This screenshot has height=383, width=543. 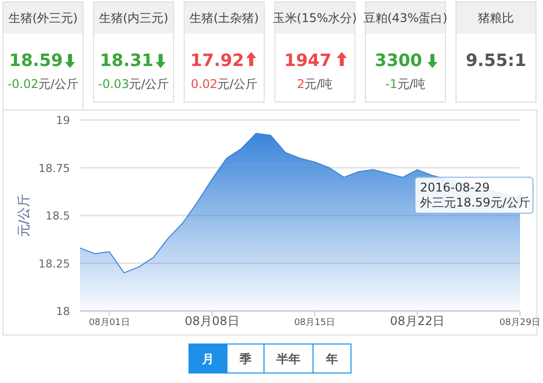 What do you see at coordinates (405, 84) in the screenshot?
I see `text: -1元/吨` at bounding box center [405, 84].